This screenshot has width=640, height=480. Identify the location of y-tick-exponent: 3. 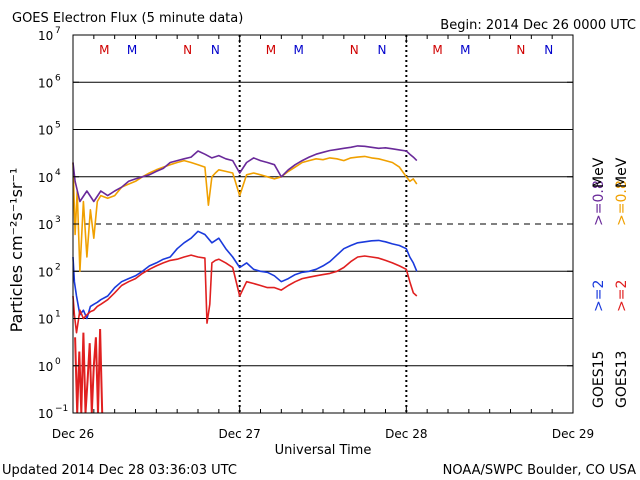
(58, 220).